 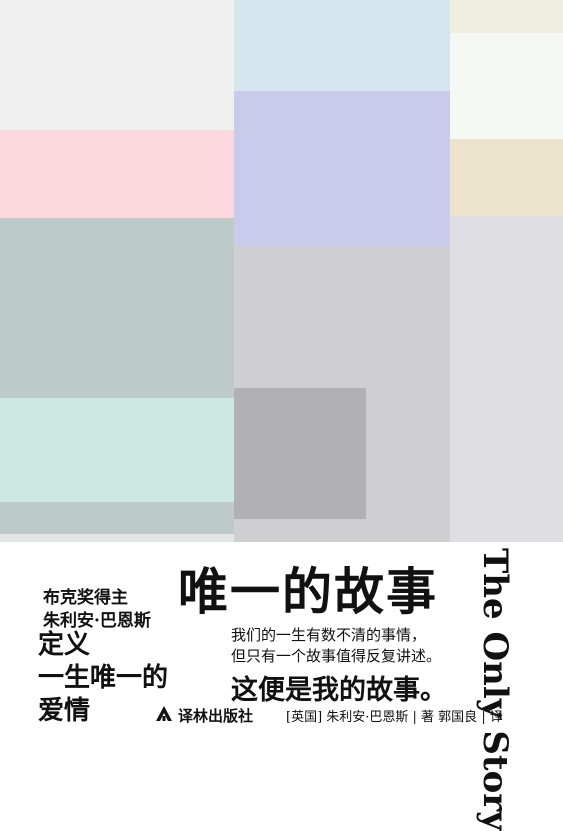 I want to click on block-sage, so click(x=117, y=308).